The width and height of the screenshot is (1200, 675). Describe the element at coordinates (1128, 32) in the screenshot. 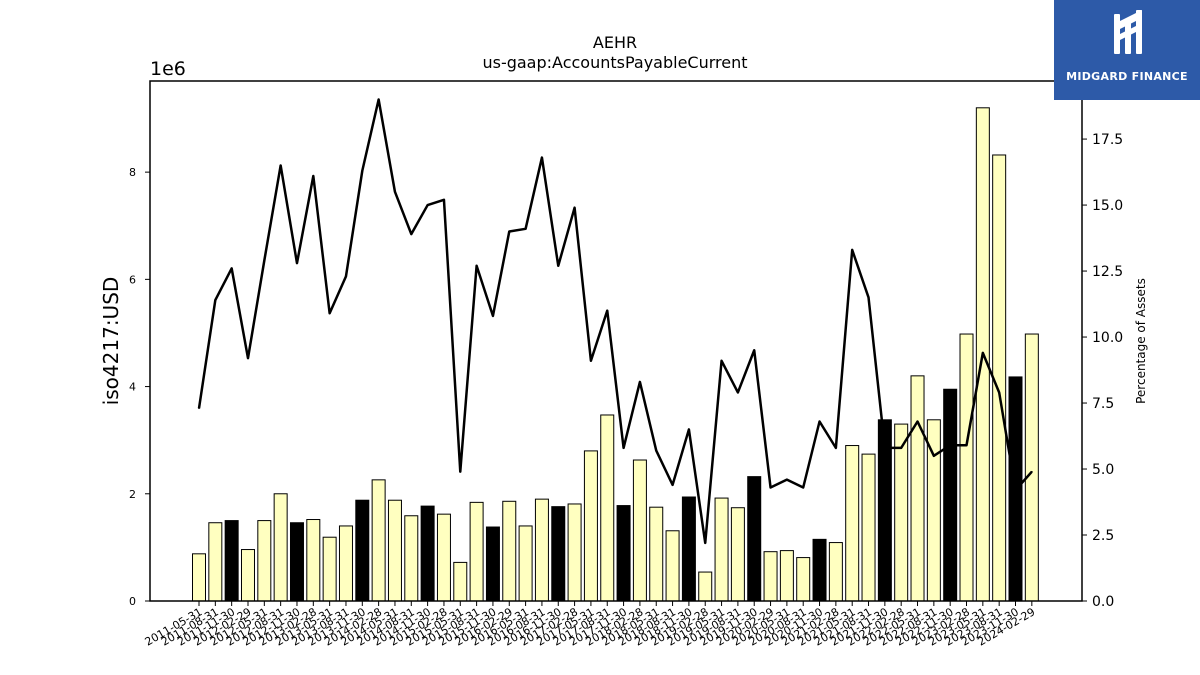

I see `midgard-logo-icon` at that location.